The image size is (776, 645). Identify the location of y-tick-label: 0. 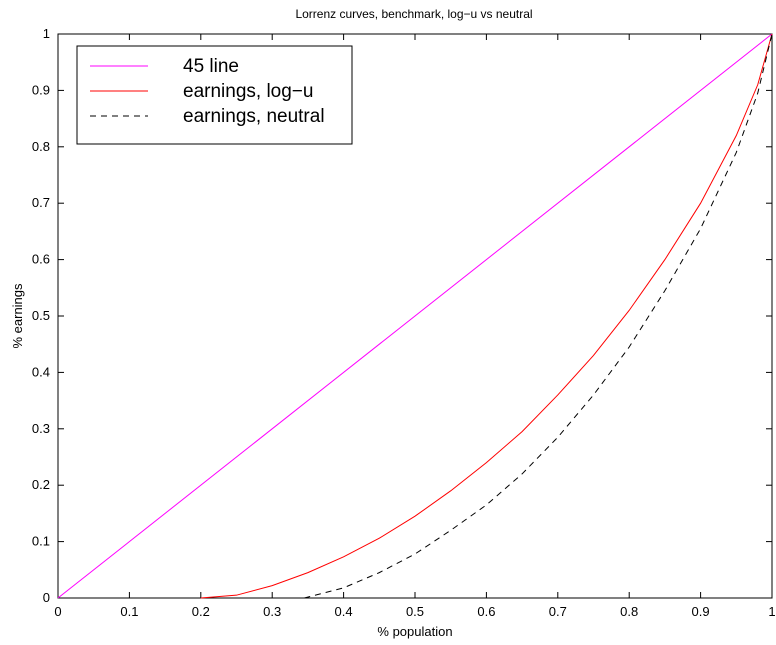
(46, 597).